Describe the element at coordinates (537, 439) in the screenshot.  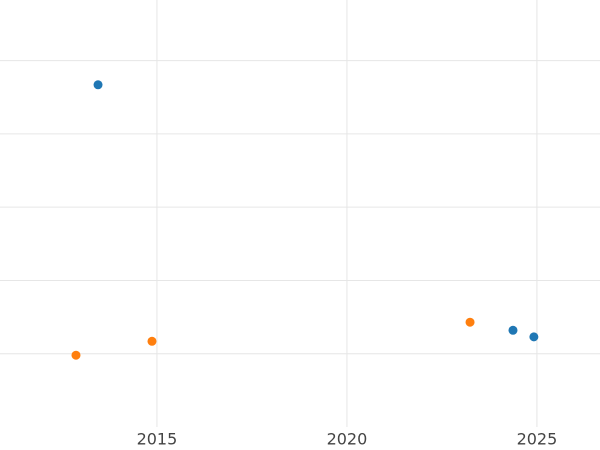
I see `x-tick-label: 2025` at that location.